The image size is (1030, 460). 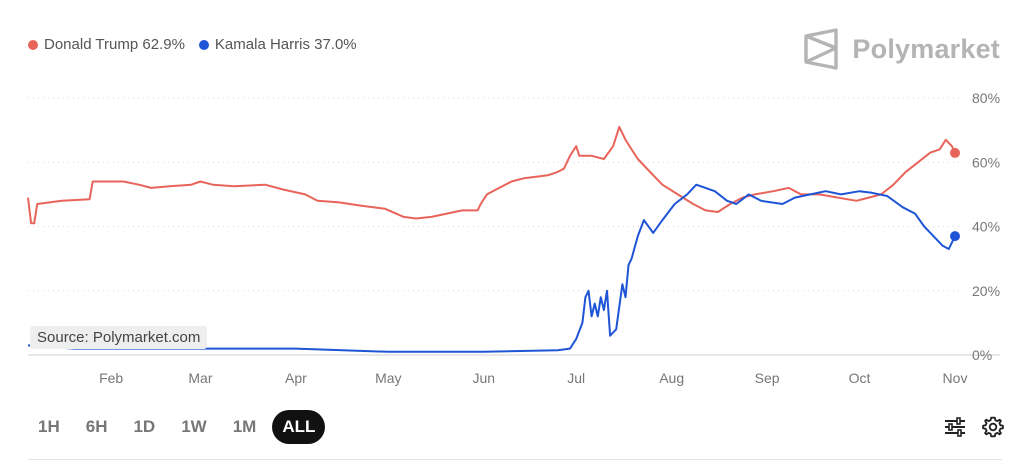 I want to click on x-tick-label: Feb, so click(x=111, y=378).